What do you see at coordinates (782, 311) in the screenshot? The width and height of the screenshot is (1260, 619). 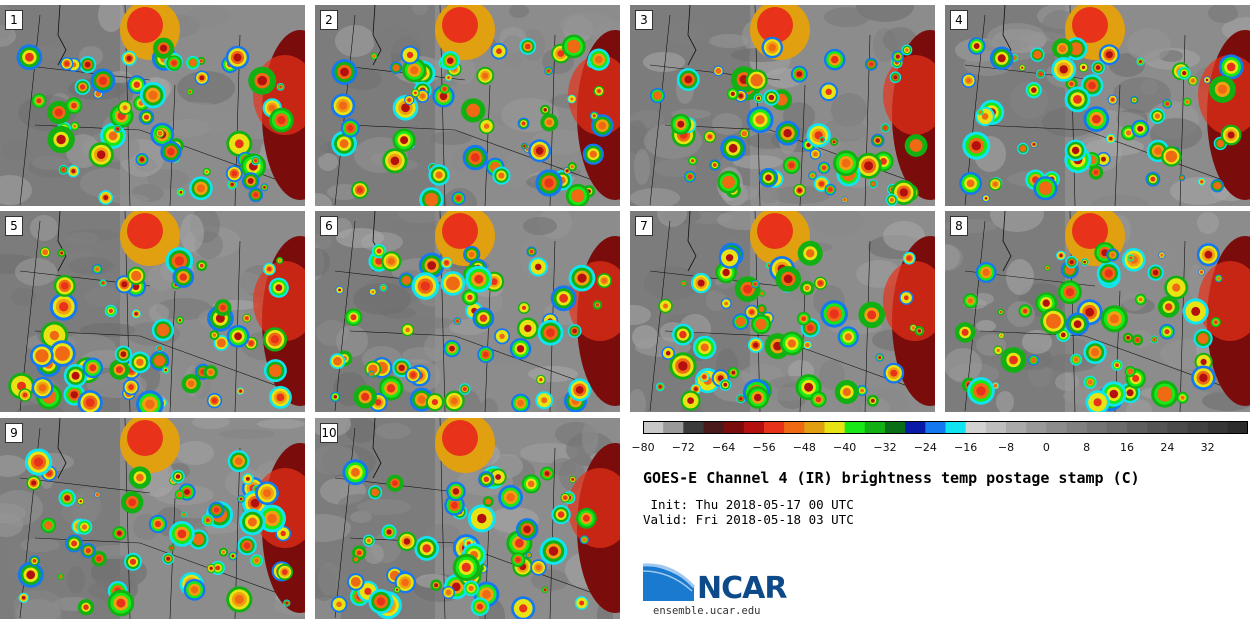 I see `stamp-panel-7: 7` at bounding box center [782, 311].